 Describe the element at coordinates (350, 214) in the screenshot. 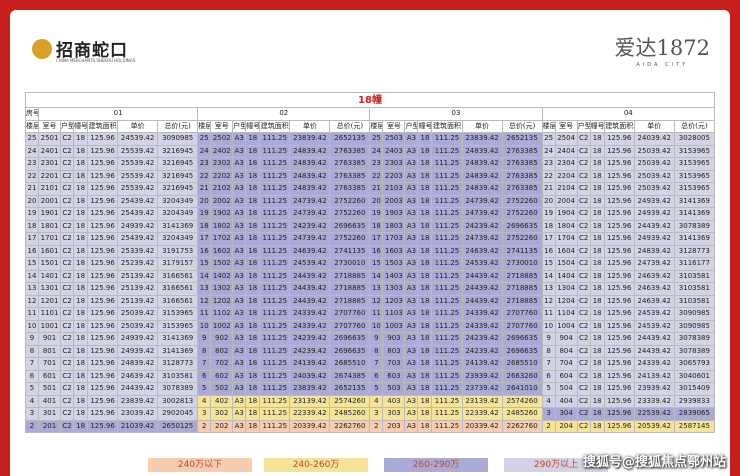

I see `cell: 2752260` at that location.